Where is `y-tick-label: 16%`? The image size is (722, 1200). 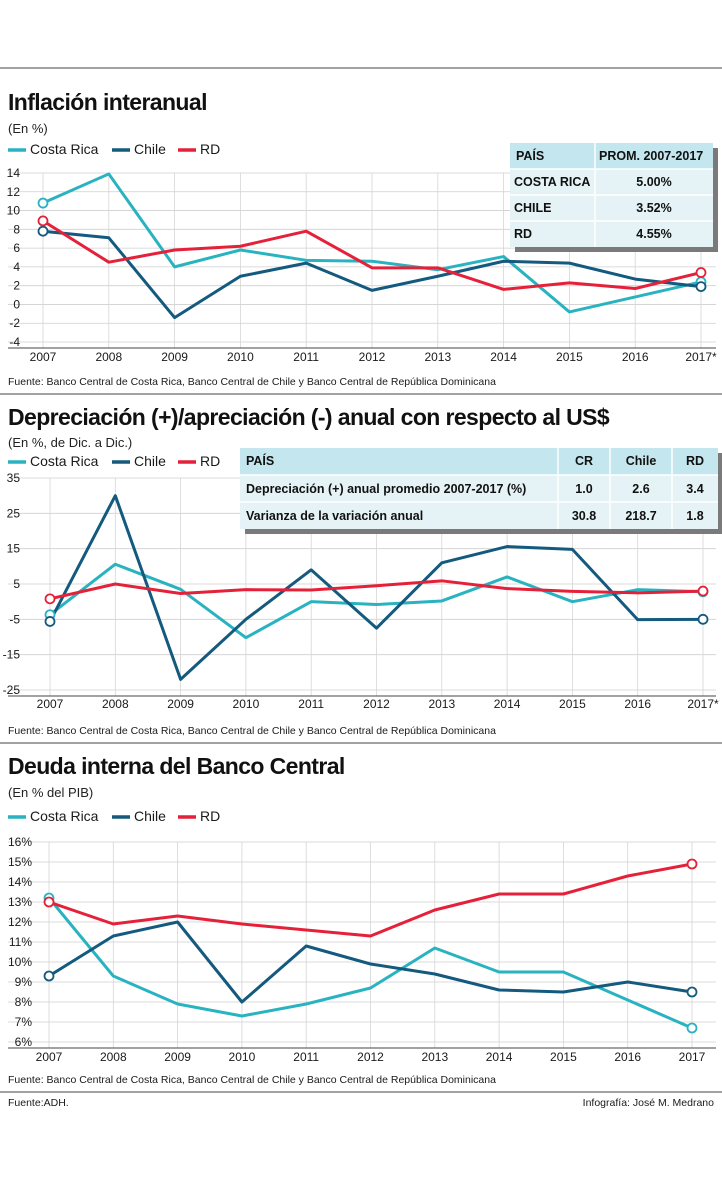
y-tick-label: 16% is located at coordinates (20, 842).